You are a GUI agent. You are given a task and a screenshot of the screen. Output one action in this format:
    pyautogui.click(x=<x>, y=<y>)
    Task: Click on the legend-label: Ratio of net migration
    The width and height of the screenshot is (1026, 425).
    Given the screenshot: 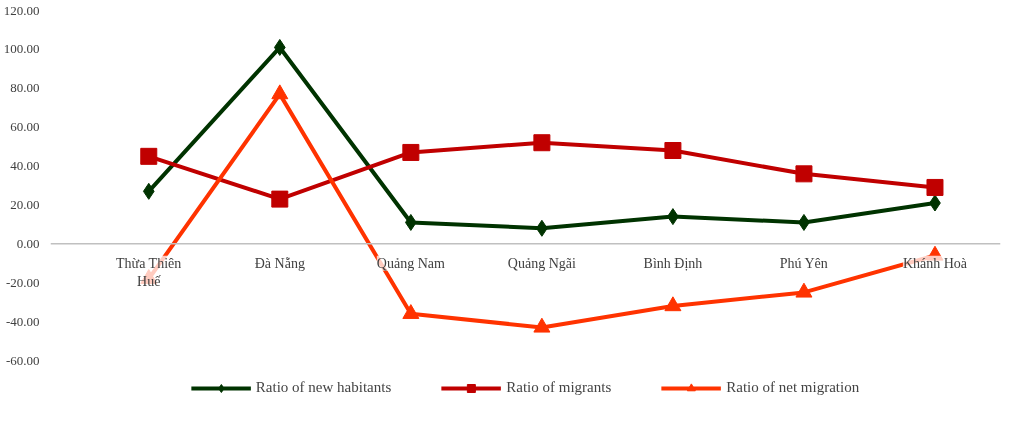 What is the action you would take?
    pyautogui.click(x=793, y=387)
    